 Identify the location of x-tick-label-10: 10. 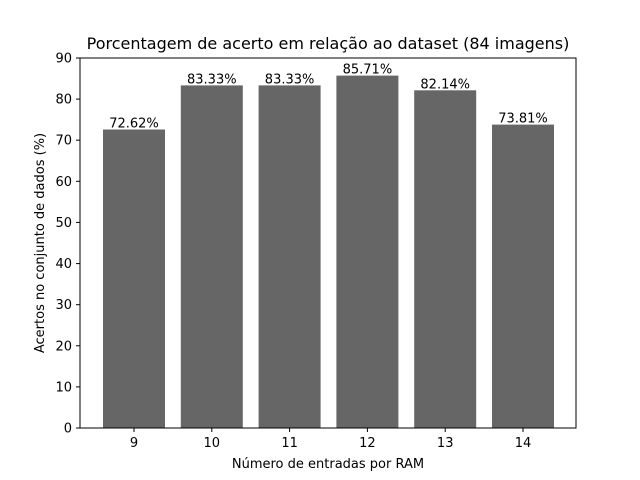
(212, 443).